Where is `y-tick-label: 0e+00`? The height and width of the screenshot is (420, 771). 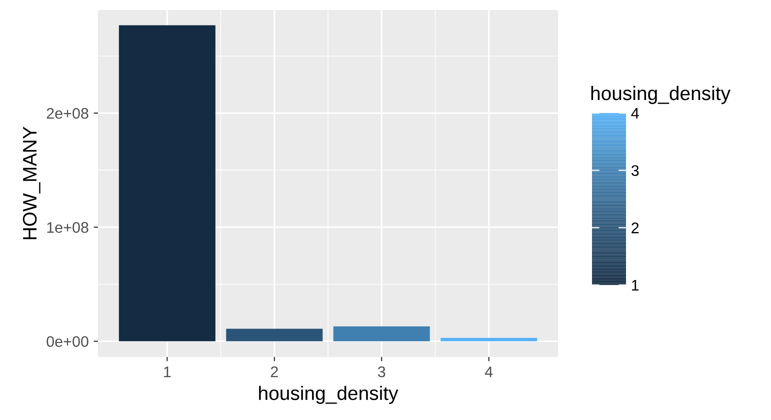 y-tick-label: 0e+00 is located at coordinates (67, 341).